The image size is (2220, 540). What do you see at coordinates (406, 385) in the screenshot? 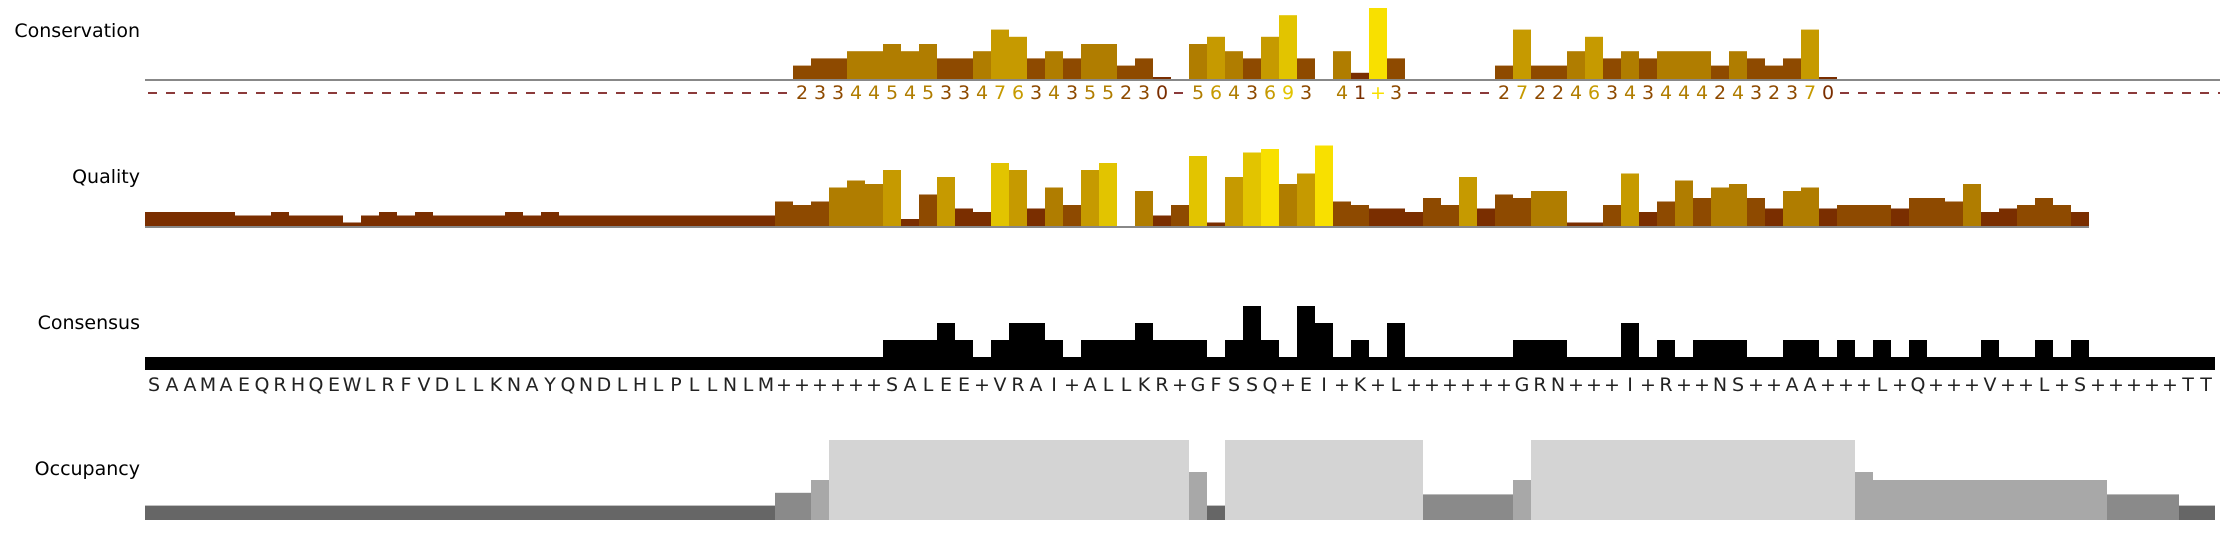
I see `consensus-residue: F` at bounding box center [406, 385].